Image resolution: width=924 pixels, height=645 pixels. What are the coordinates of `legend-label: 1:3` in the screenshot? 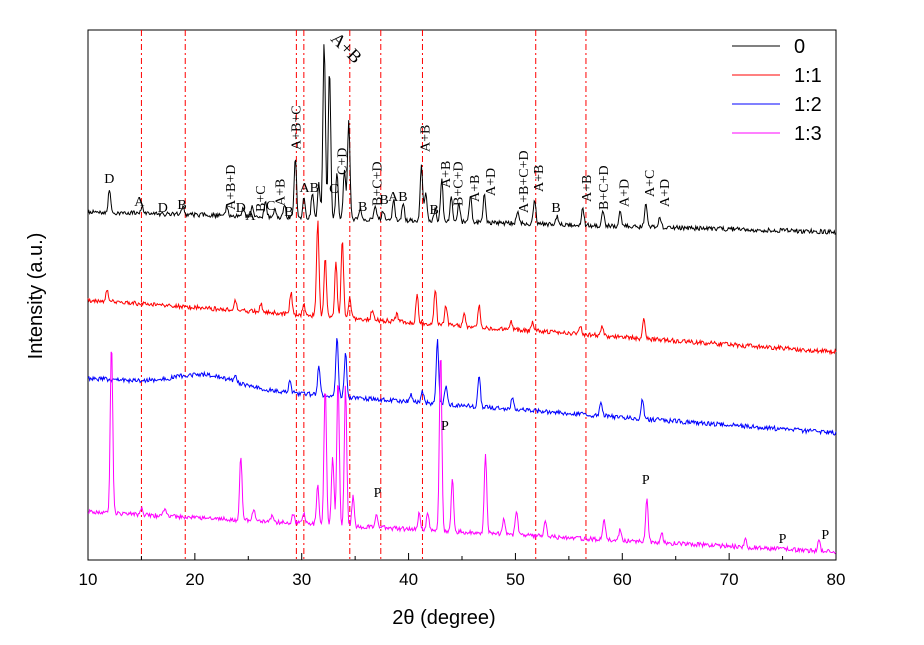 It's located at (808, 134).